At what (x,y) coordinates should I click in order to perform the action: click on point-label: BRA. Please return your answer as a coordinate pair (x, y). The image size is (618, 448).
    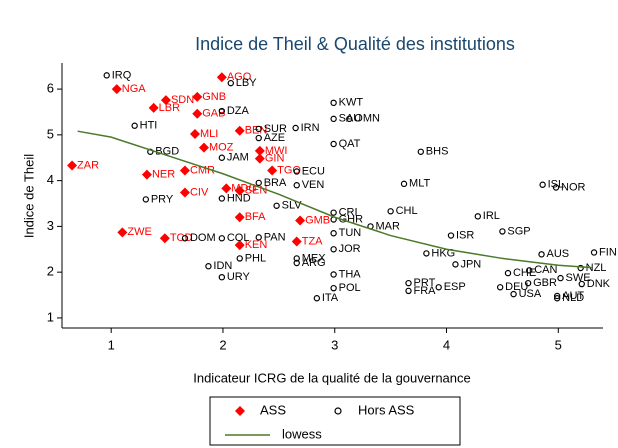
    Looking at the image, I should click on (275, 183).